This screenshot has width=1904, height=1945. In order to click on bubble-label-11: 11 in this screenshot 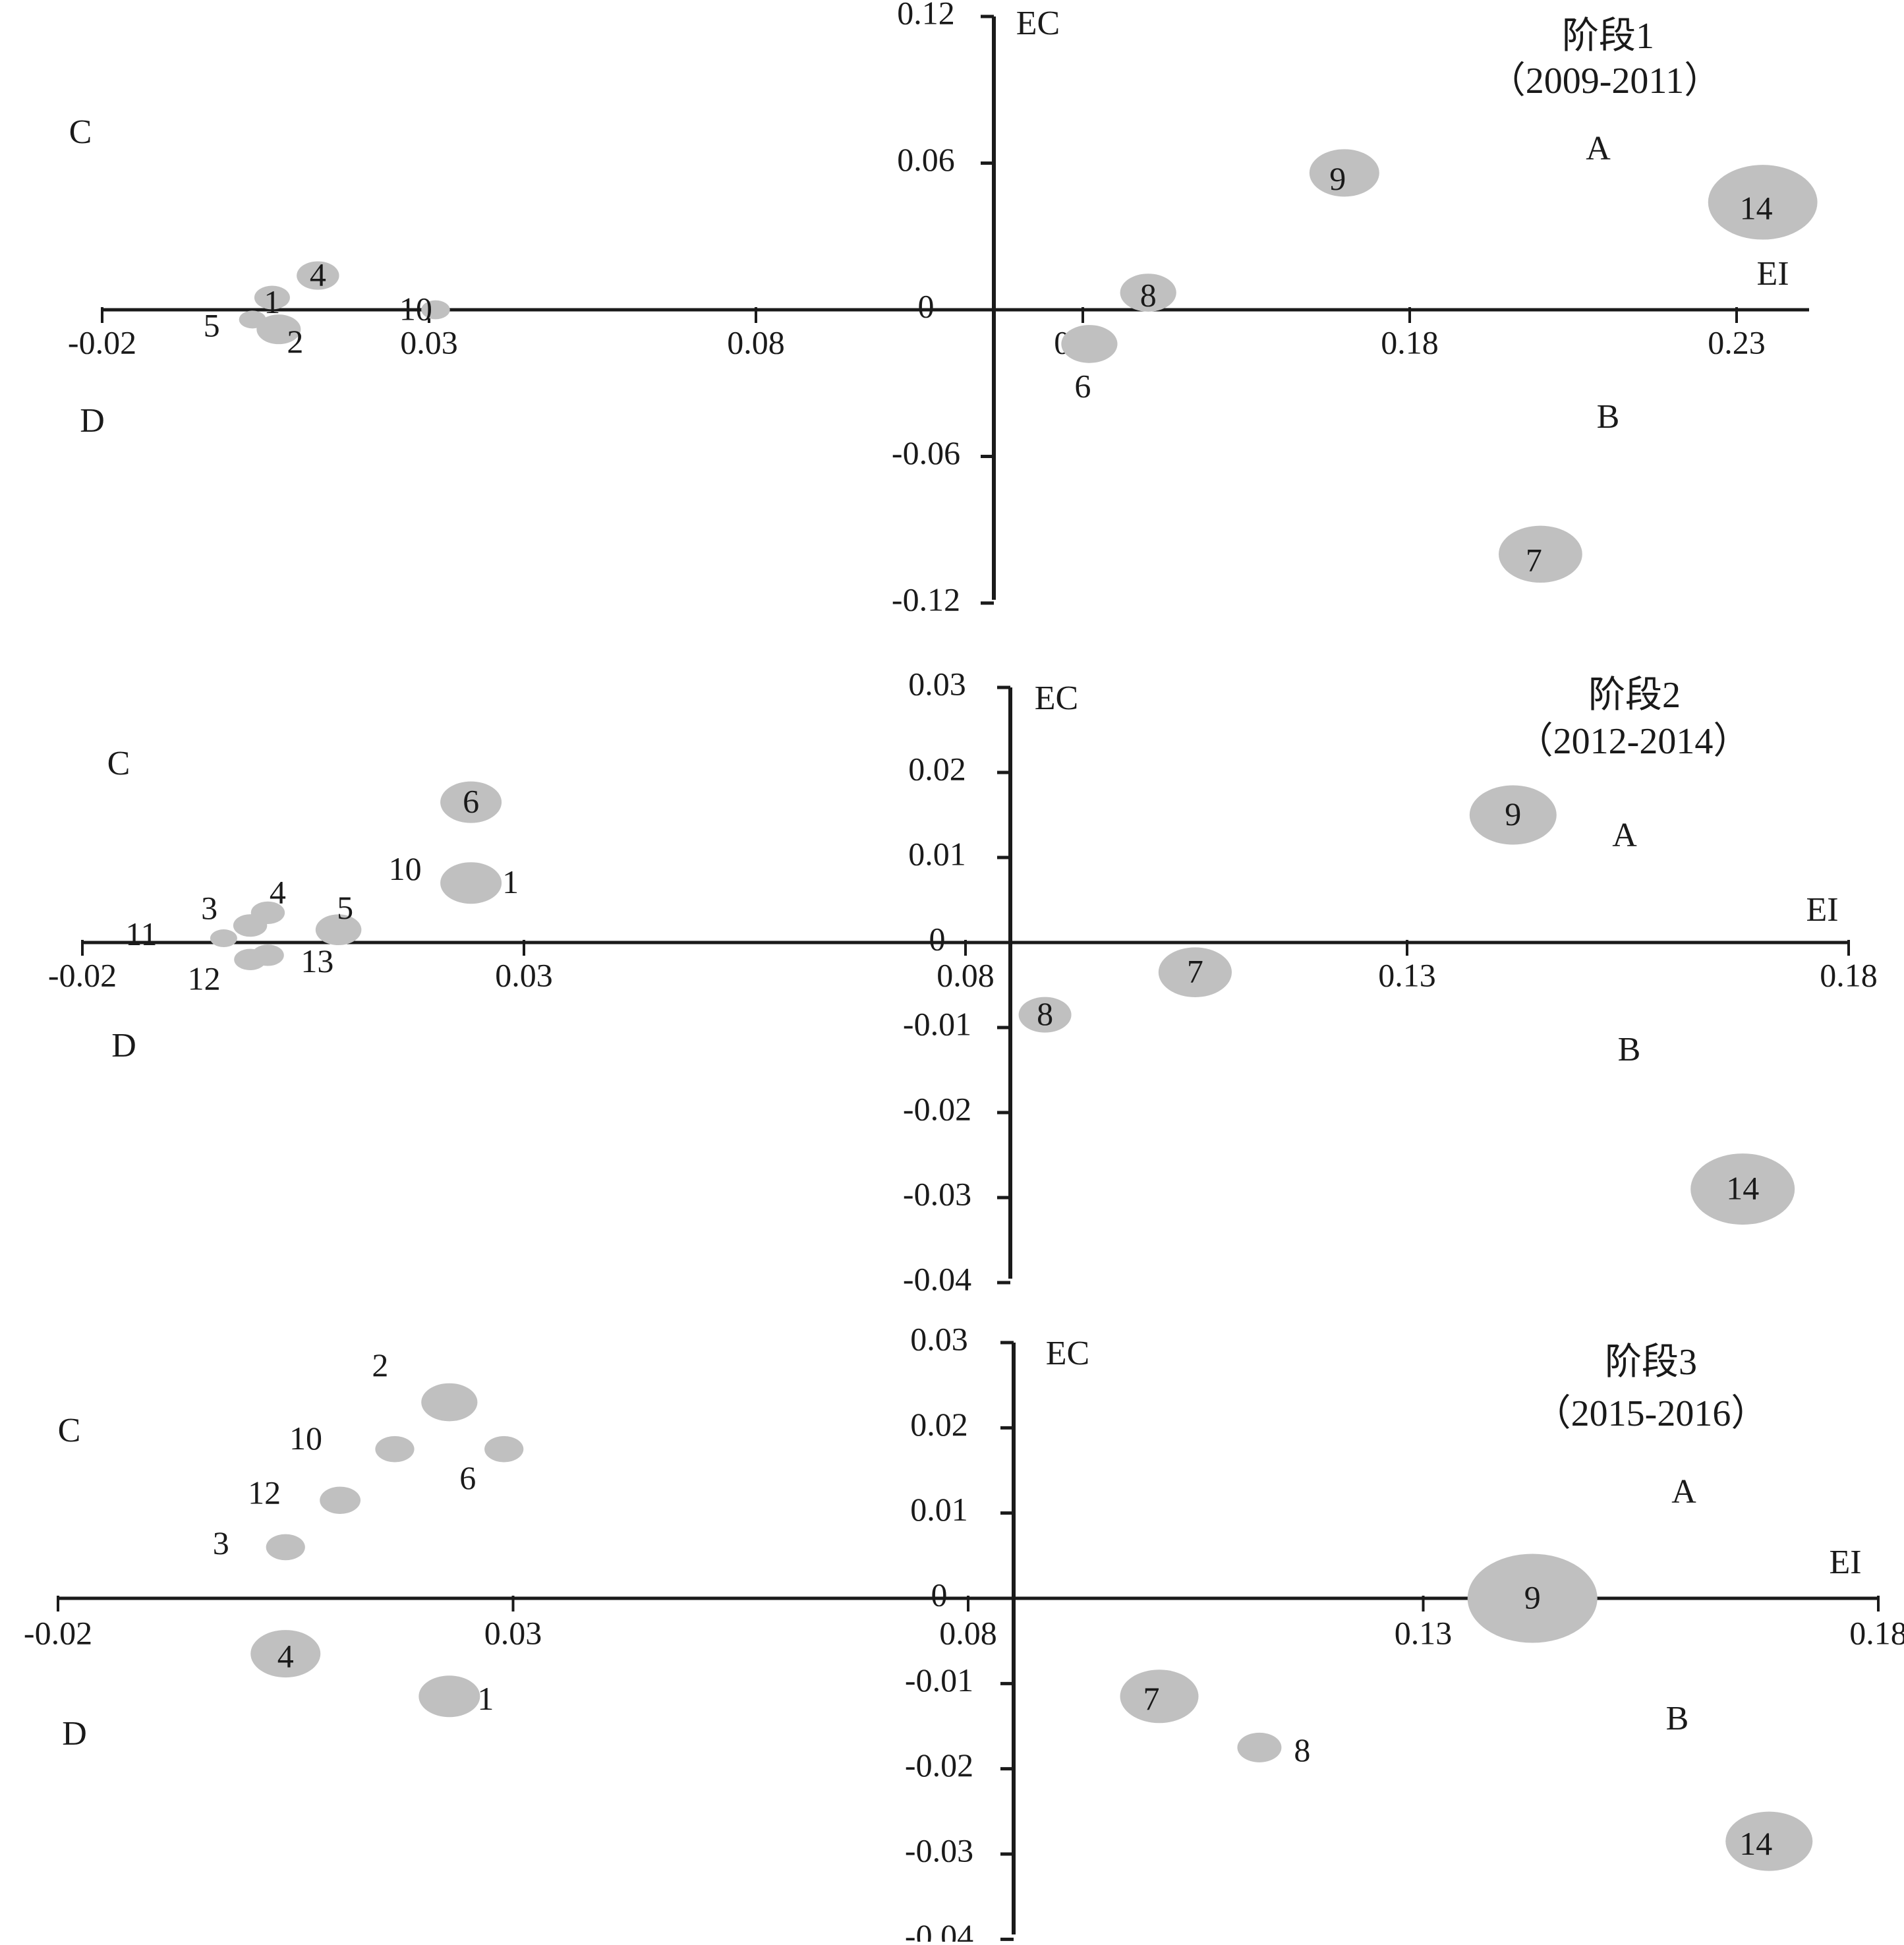, I will do `click(141, 933)`.